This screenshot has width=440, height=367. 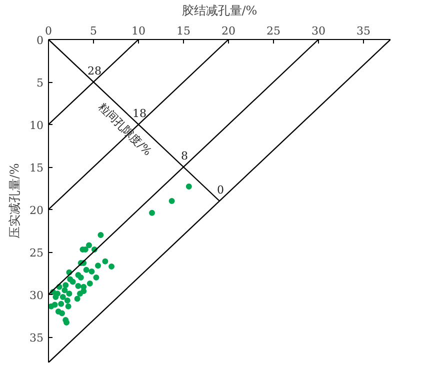 What do you see at coordinates (229, 31) in the screenshot?
I see `x-tick-label: 20` at bounding box center [229, 31].